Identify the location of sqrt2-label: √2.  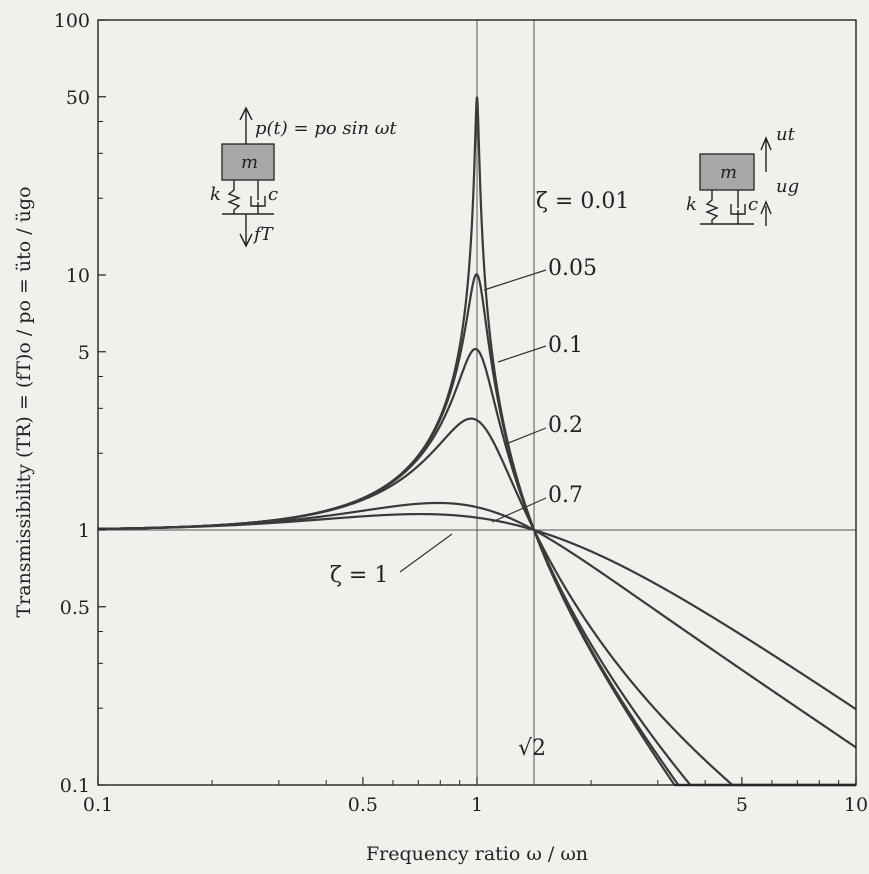
(532, 748).